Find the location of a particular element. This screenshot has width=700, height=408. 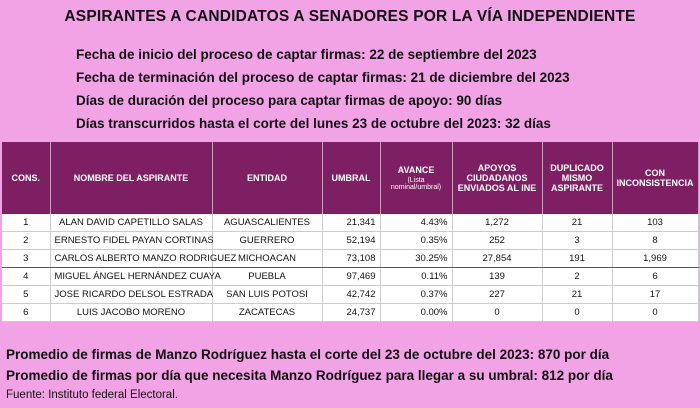

column-label: CONS. is located at coordinates (25, 178).